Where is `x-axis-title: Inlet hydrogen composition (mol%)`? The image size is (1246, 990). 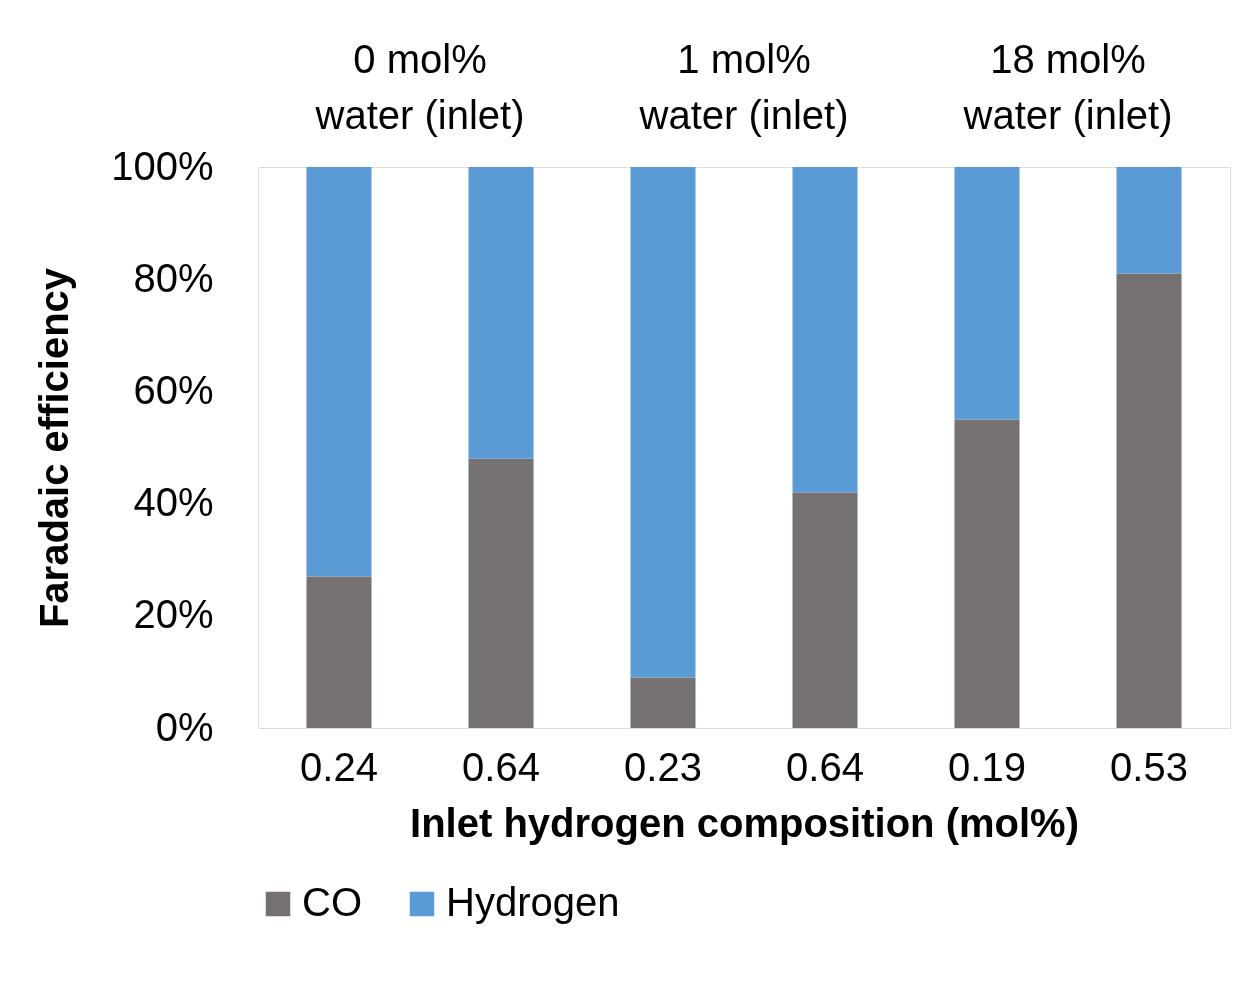 x-axis-title: Inlet hydrogen composition (mol%) is located at coordinates (744, 822).